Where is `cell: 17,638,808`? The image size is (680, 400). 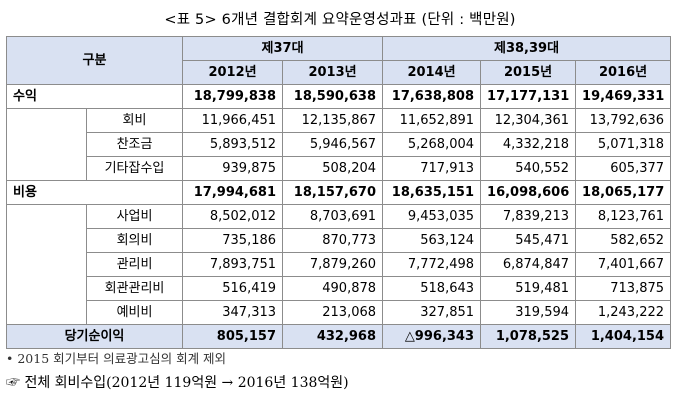
cell: 17,638,808 is located at coordinates (432, 96).